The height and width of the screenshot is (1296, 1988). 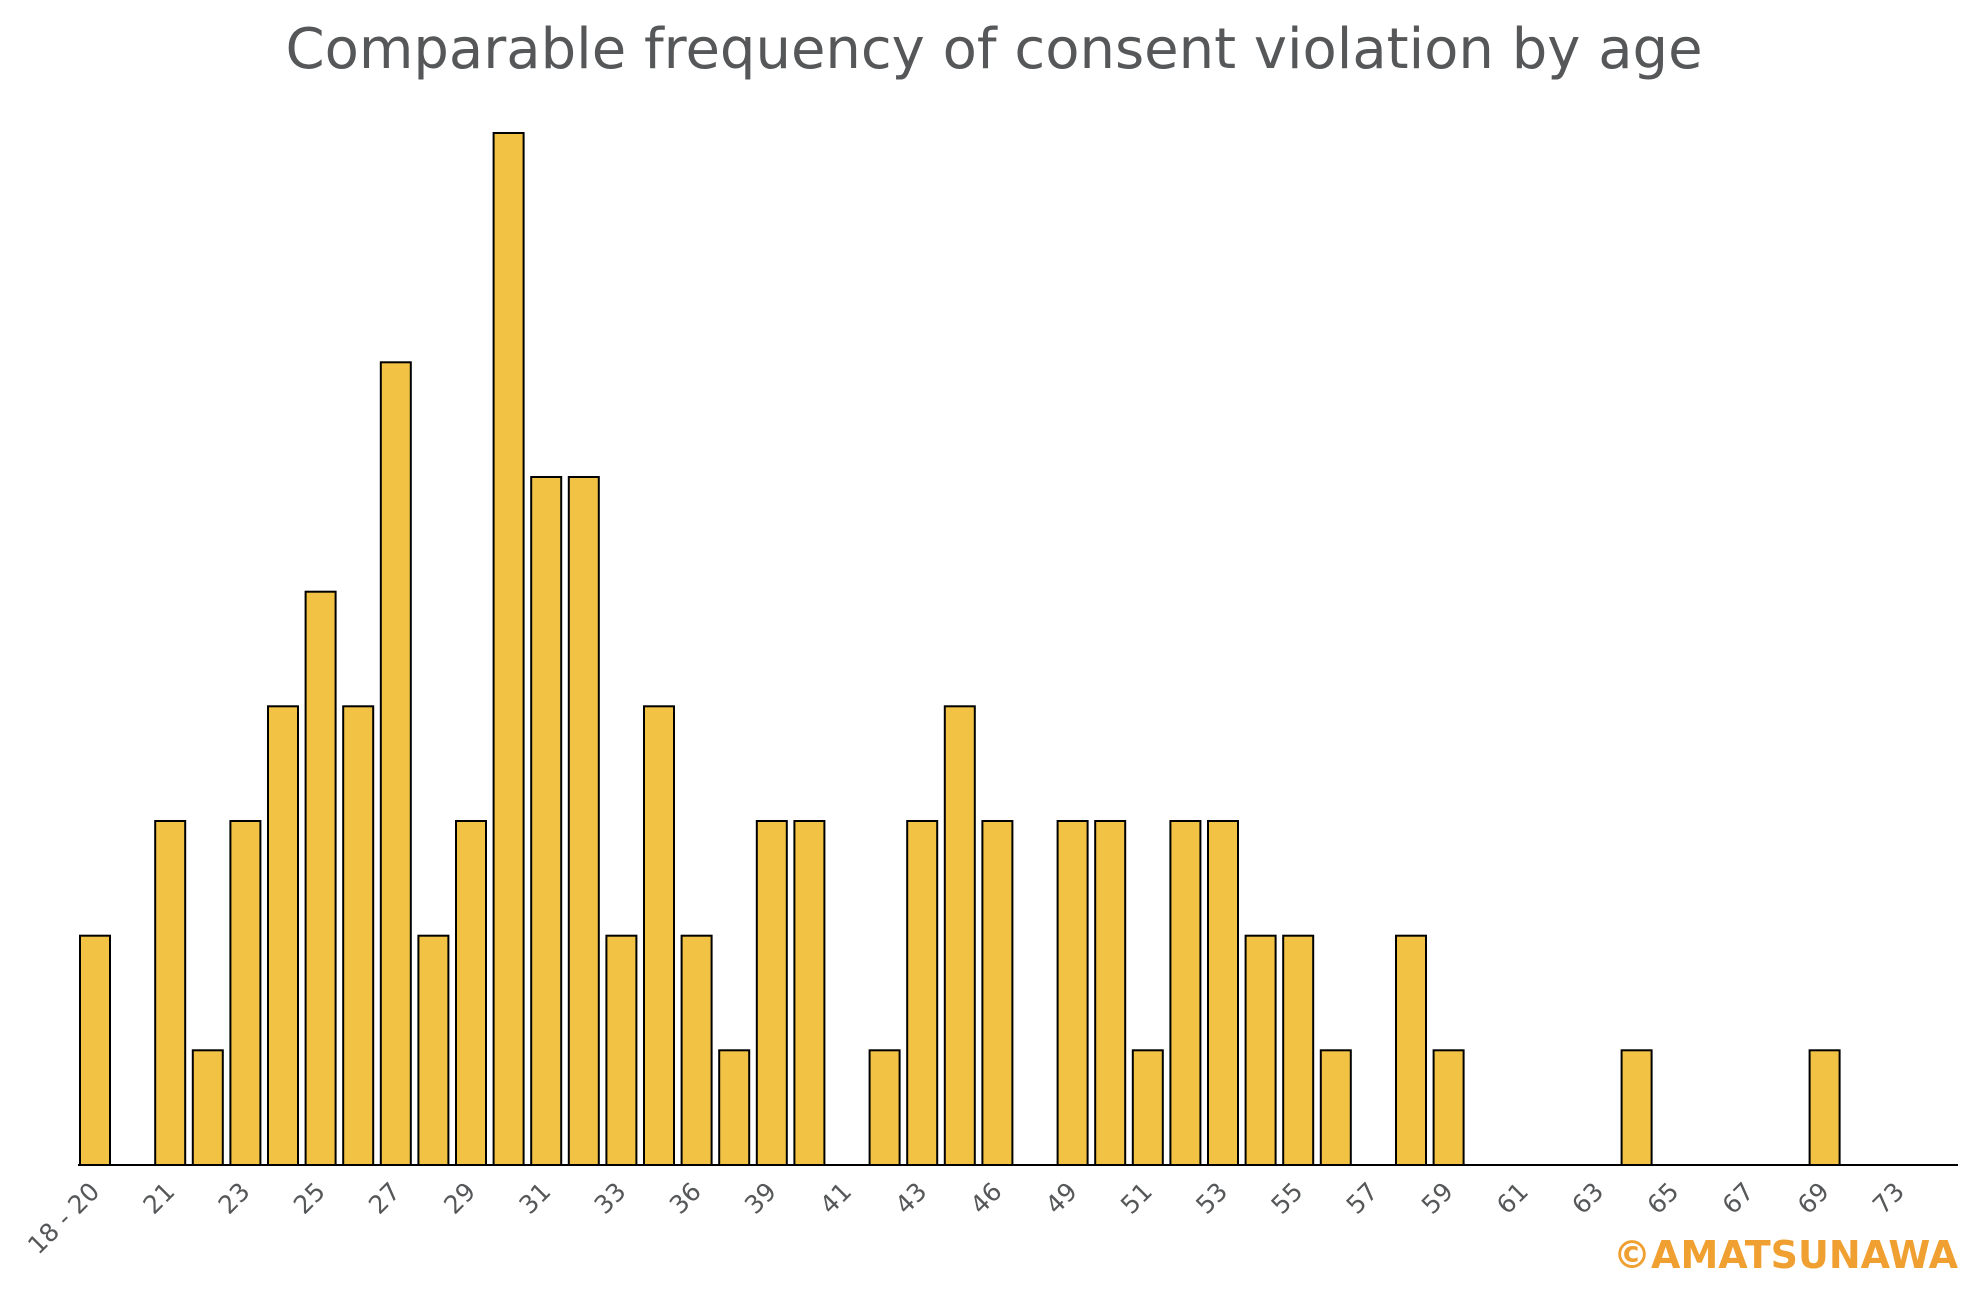 What do you see at coordinates (910, 1198) in the screenshot?
I see `x-tick-label: 43` at bounding box center [910, 1198].